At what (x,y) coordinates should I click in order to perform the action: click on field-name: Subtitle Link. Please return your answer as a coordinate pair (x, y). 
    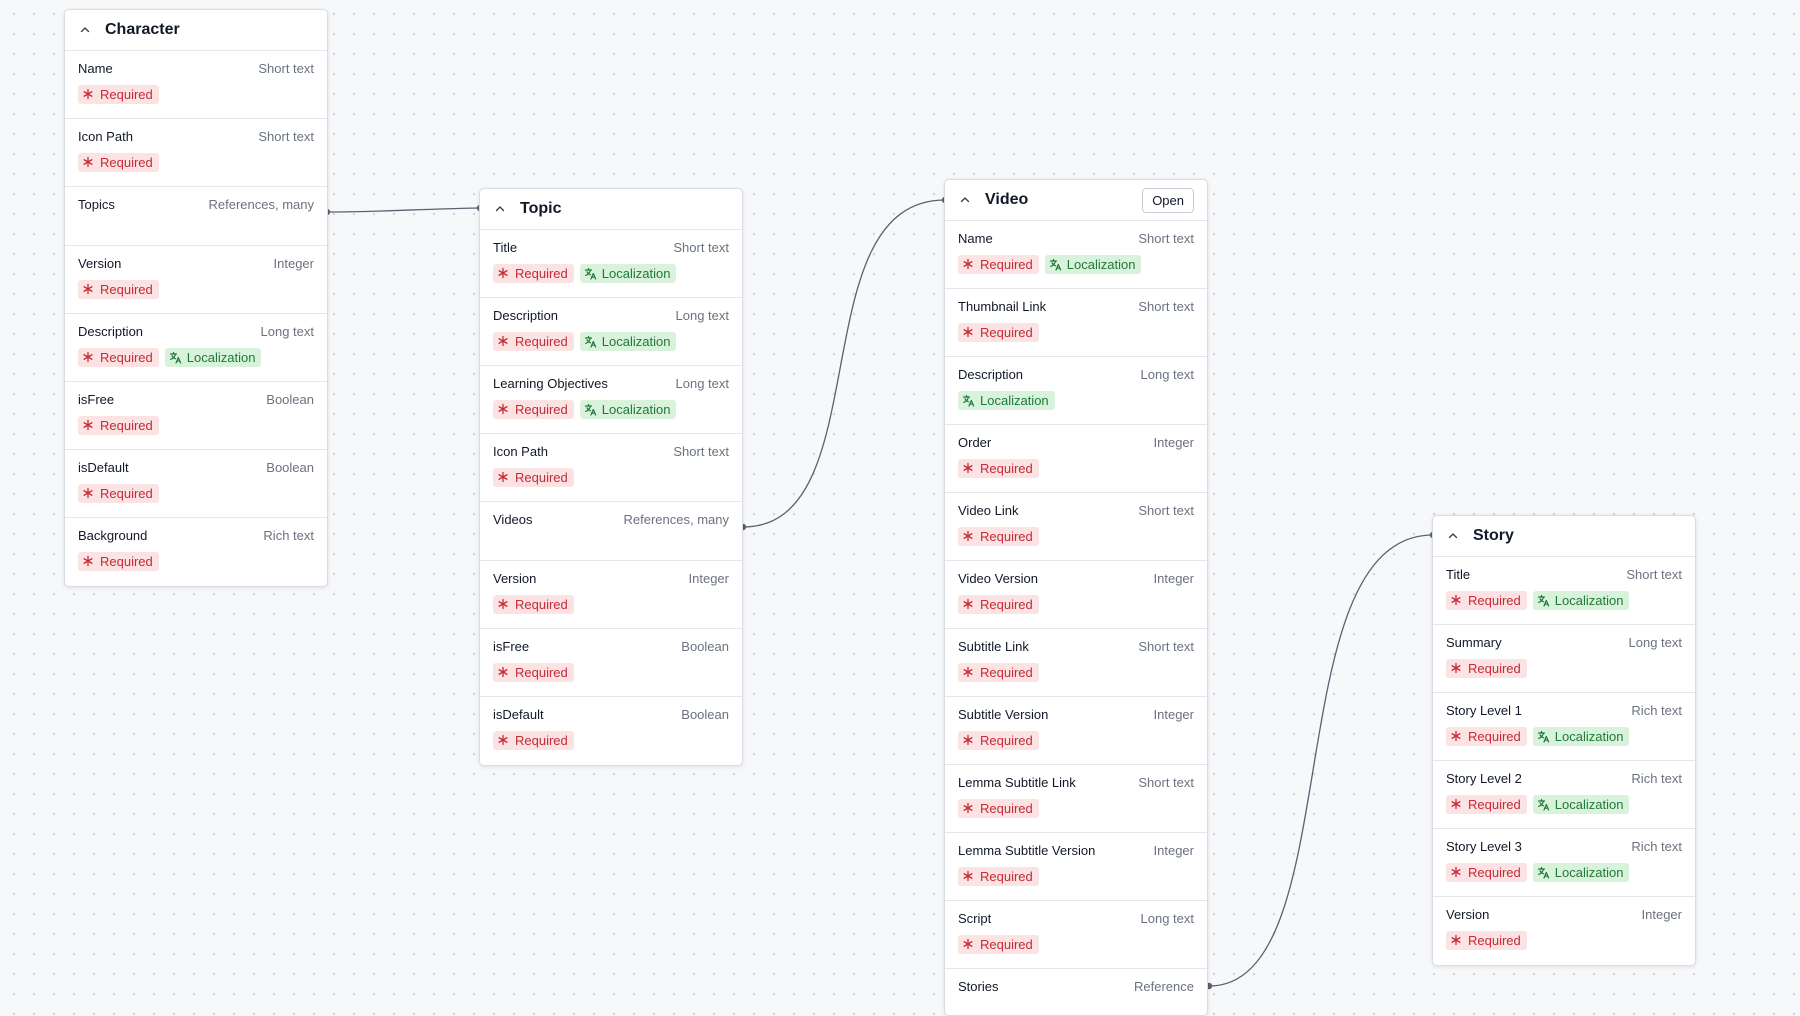
    Looking at the image, I should click on (993, 646).